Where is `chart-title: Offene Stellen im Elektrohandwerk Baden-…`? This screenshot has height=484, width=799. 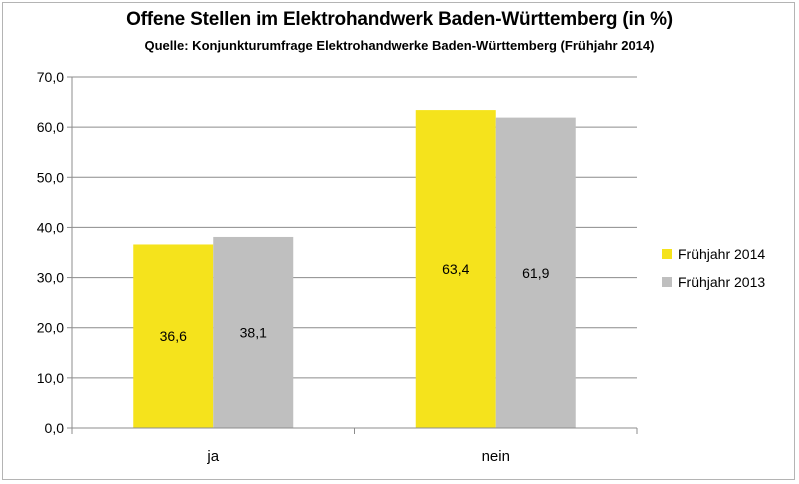
chart-title: Offene Stellen im Elektrohandwerk Baden-… is located at coordinates (399, 19).